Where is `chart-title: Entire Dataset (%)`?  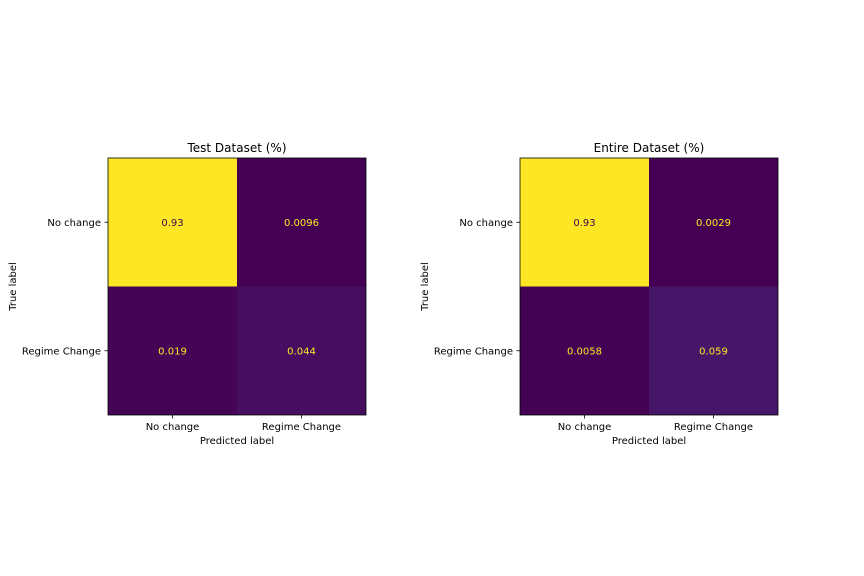 chart-title: Entire Dataset (%) is located at coordinates (649, 148).